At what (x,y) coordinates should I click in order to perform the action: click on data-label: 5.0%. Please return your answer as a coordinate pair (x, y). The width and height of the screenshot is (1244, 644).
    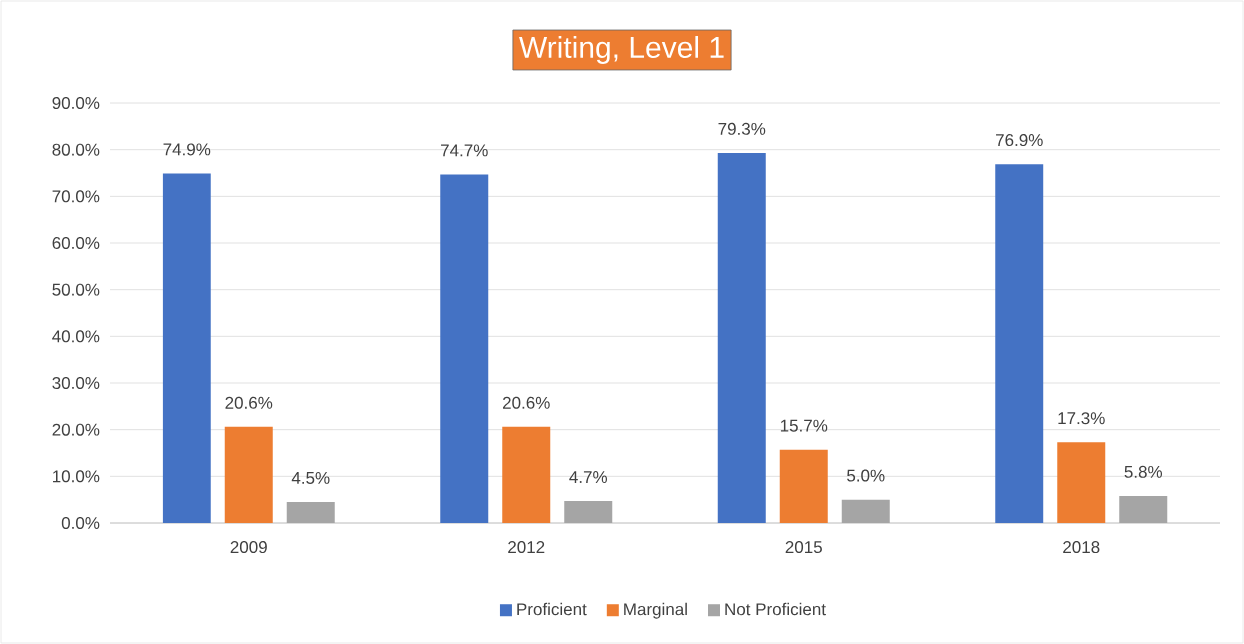
    Looking at the image, I should click on (866, 475).